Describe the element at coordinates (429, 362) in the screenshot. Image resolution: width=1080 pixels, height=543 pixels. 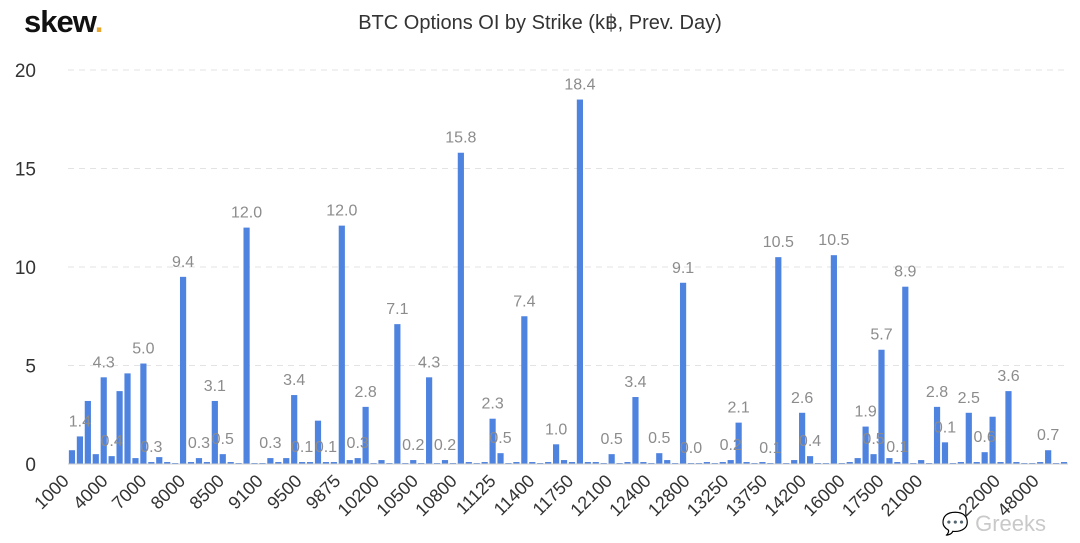
I see `data-label: 4.3` at that location.